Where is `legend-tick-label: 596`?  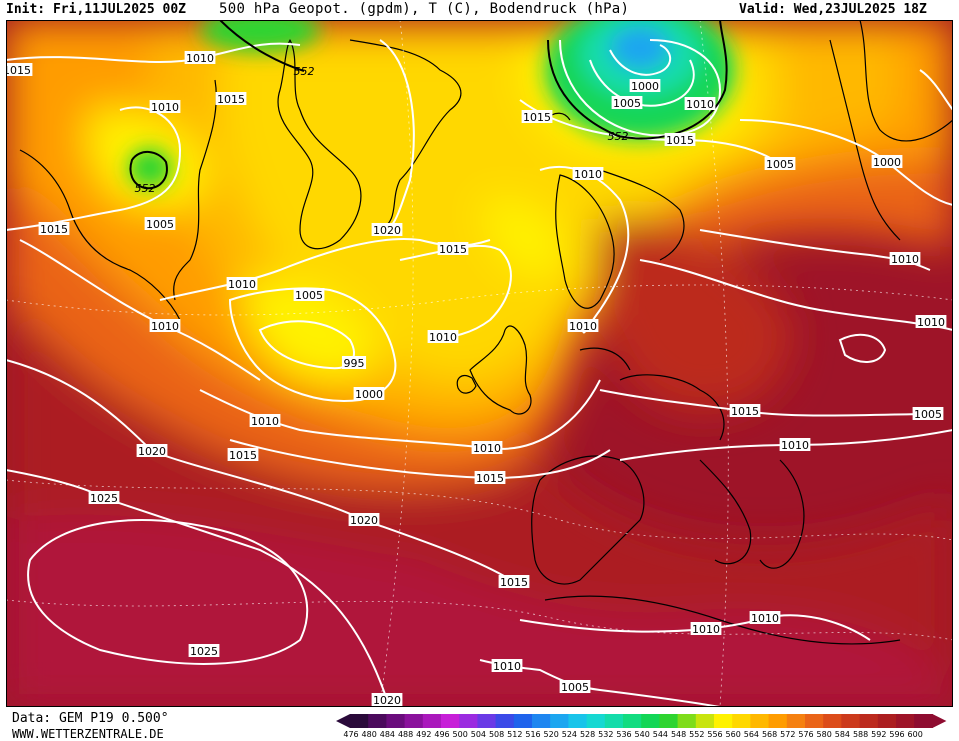
legend-tick-label: 596 is located at coordinates (896, 734).